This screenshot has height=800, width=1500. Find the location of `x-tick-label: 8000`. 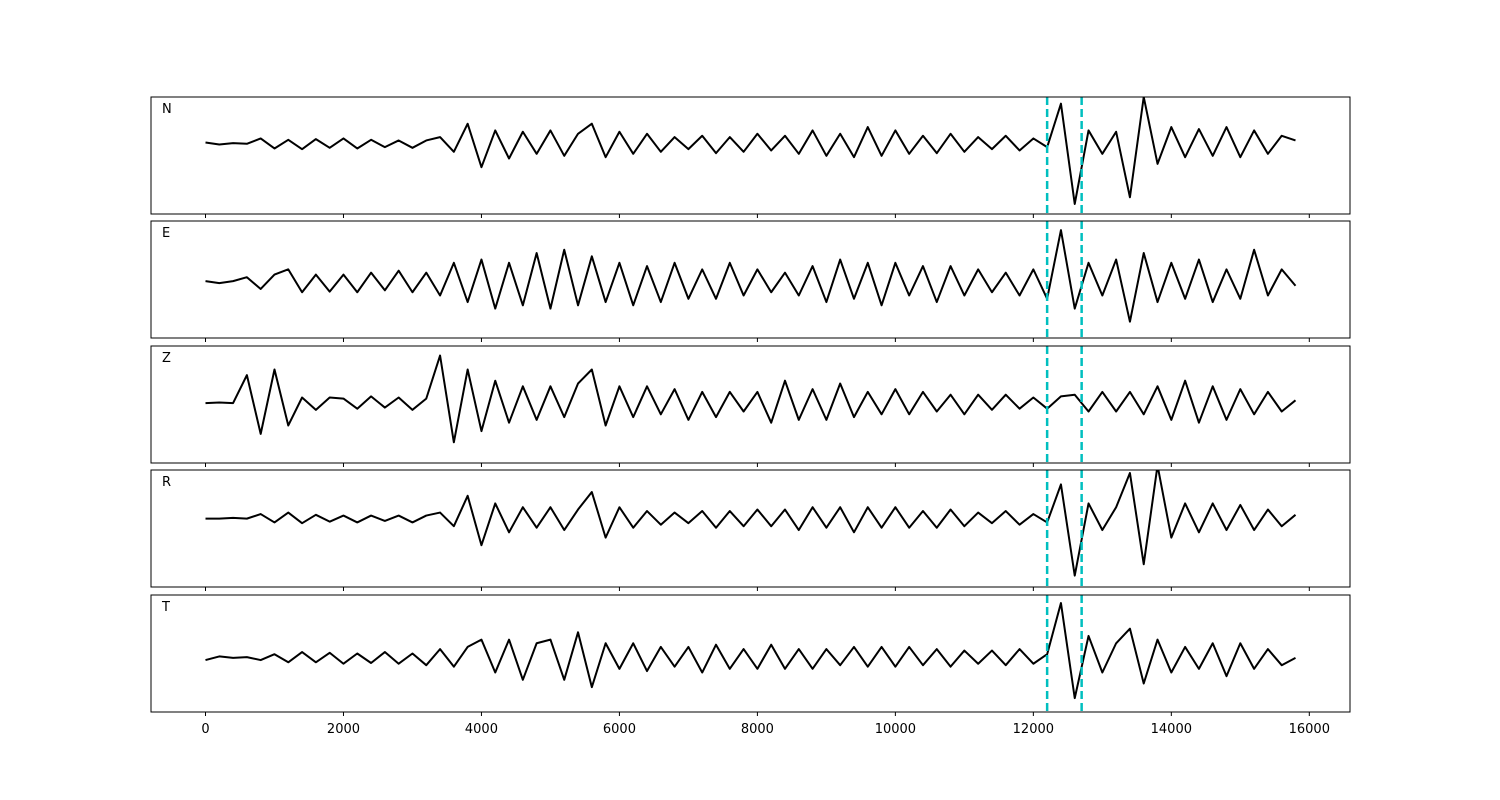

x-tick-label: 8000 is located at coordinates (757, 729).